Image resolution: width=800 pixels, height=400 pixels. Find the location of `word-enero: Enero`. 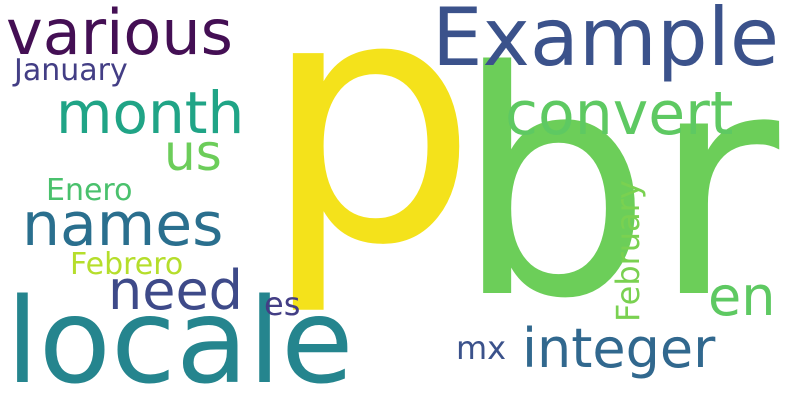

word-enero: Enero is located at coordinates (89, 190).